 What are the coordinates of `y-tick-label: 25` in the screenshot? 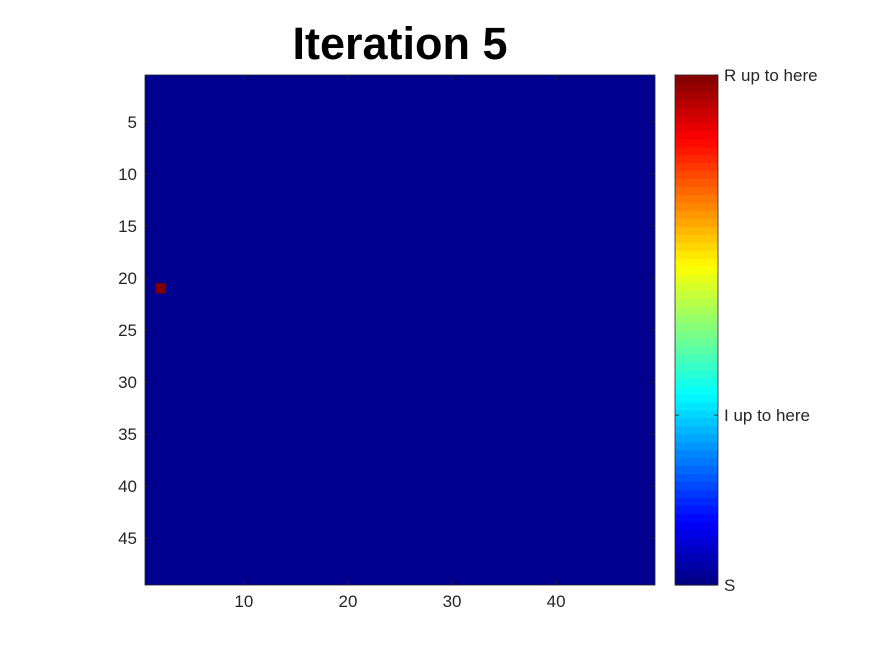 It's located at (127, 330).